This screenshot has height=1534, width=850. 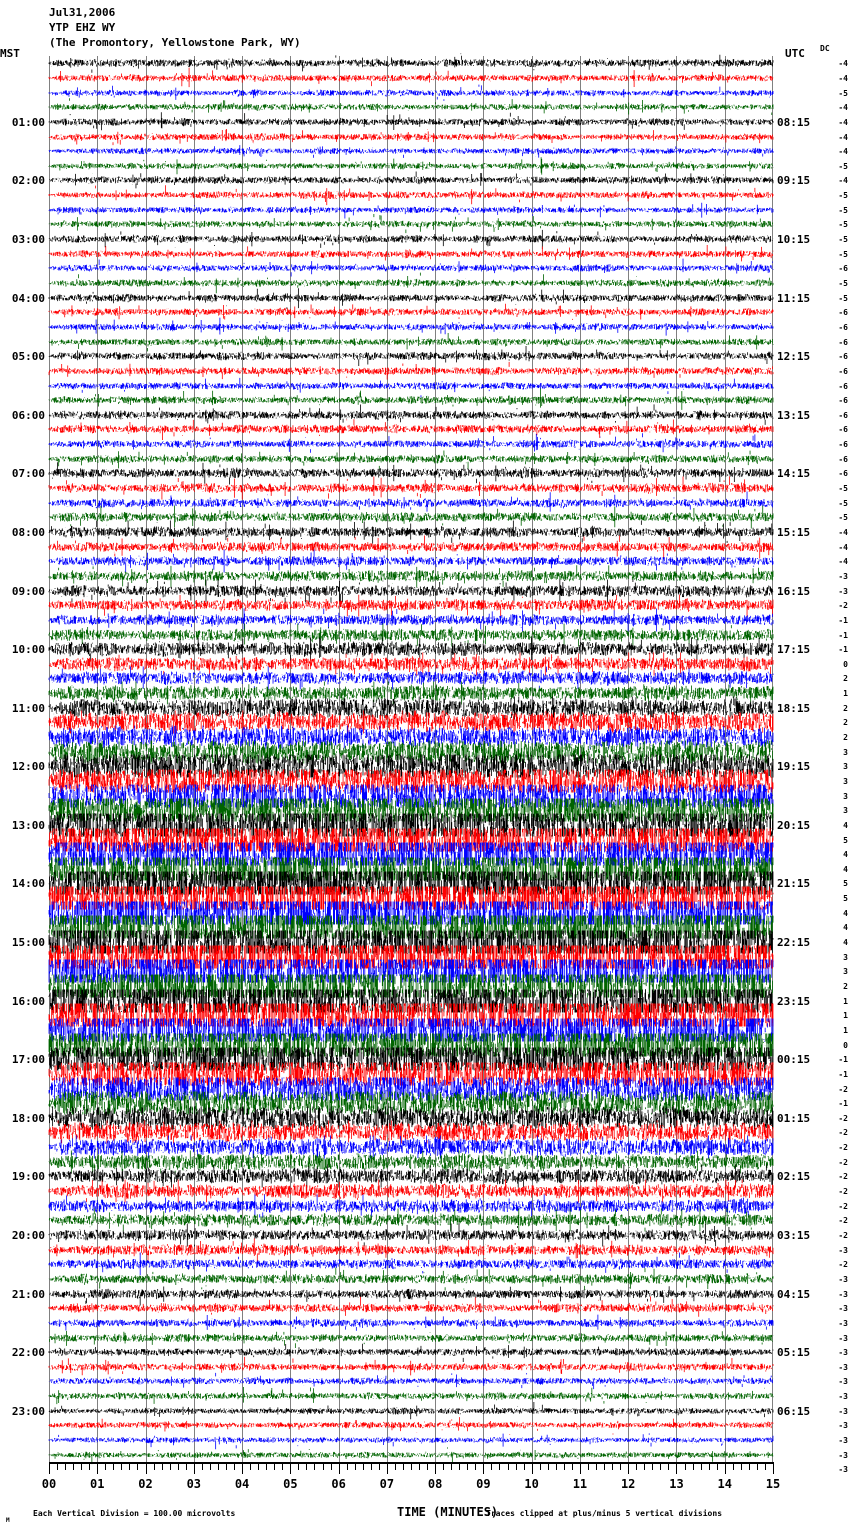 What do you see at coordinates (82, 12) in the screenshot?
I see `header-date: Jul31,2006` at bounding box center [82, 12].